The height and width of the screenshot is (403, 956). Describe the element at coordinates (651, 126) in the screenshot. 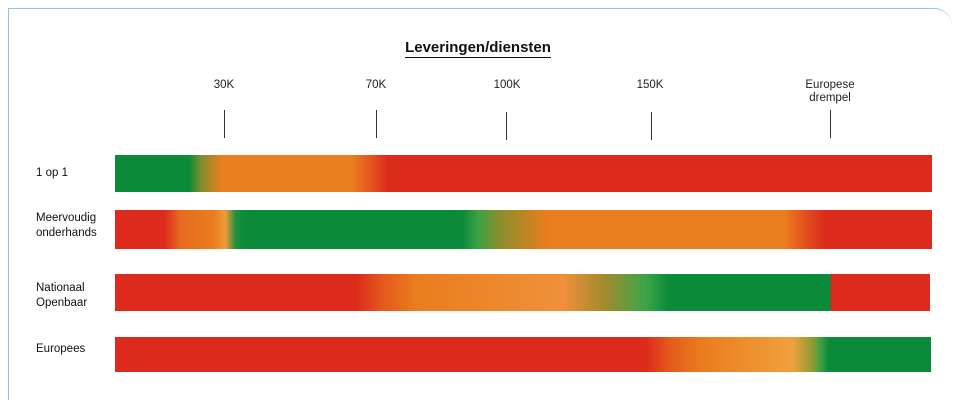

I see `threshold-tick-150k` at that location.